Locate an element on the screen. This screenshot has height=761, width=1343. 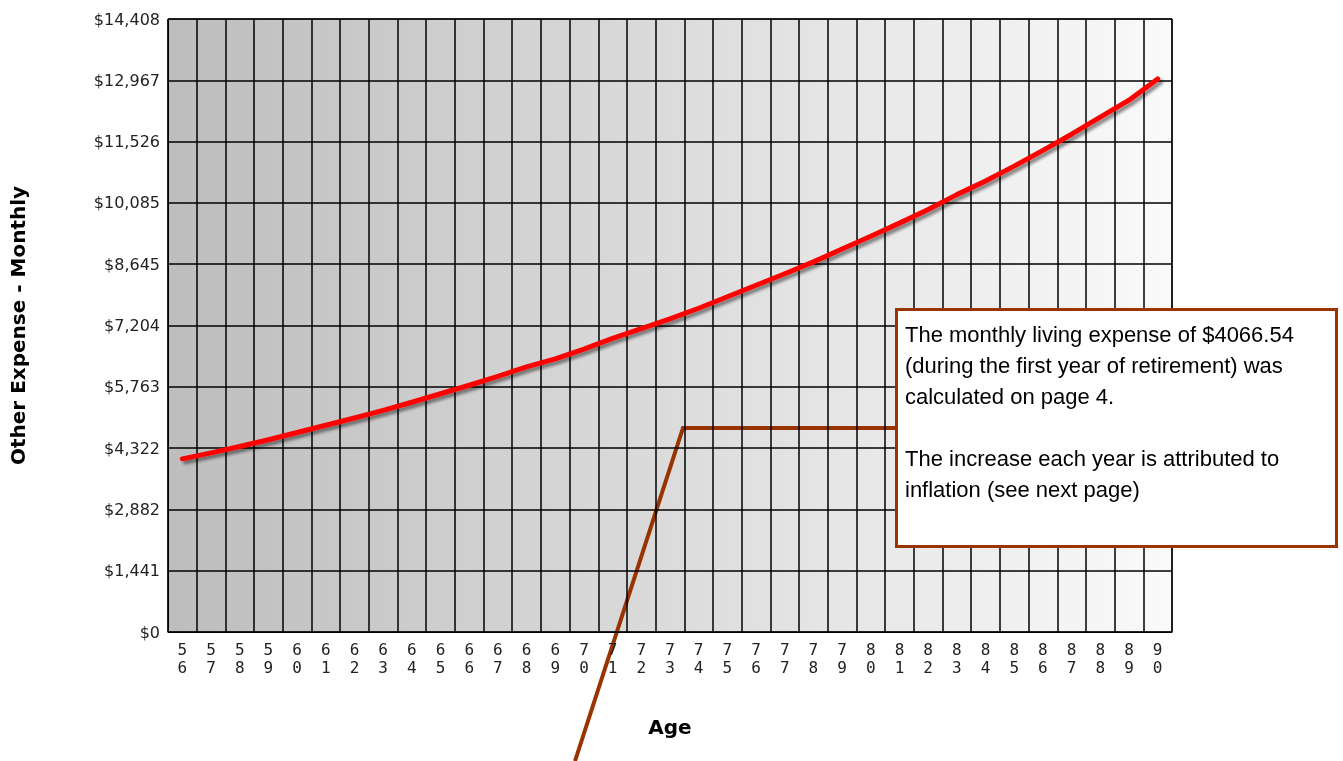
x-tick-label: 63 is located at coordinates (383, 658).